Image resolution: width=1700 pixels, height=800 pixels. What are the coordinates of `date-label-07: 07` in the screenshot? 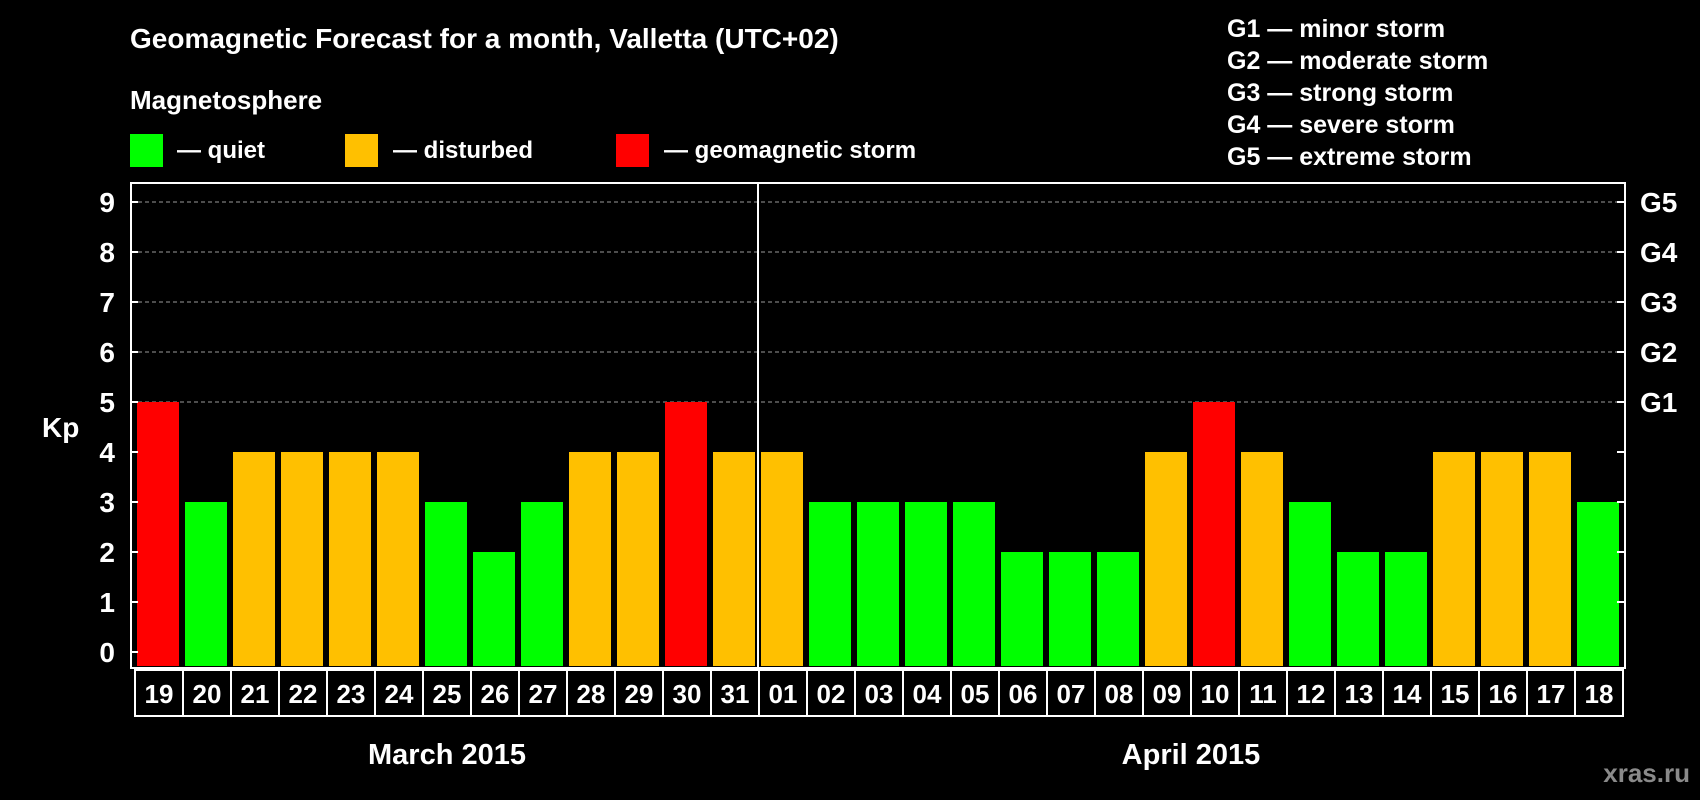 It's located at (1071, 694).